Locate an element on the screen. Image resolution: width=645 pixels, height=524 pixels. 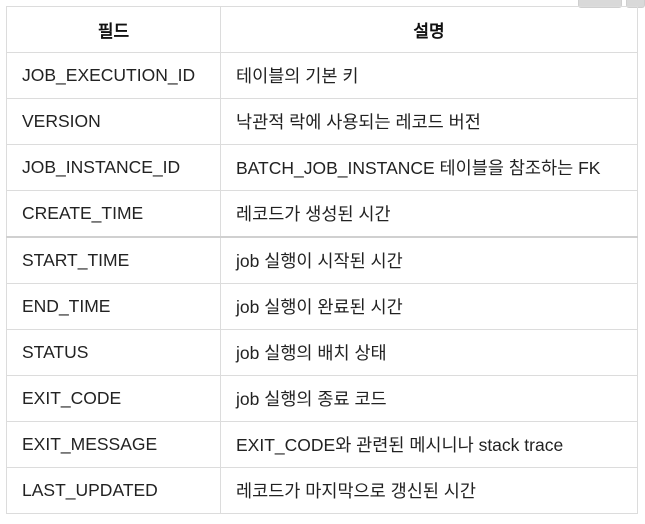
field-description: job 실행의 배치 상태 is located at coordinates (429, 352).